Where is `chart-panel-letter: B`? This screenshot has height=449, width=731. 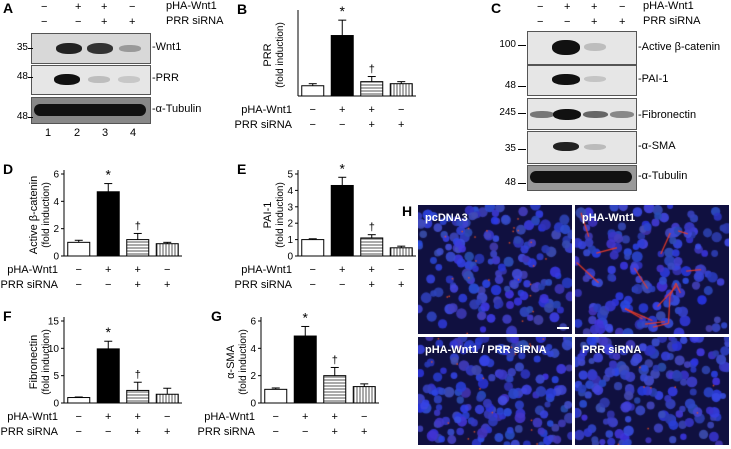
chart-panel-letter: B is located at coordinates (242, 9).